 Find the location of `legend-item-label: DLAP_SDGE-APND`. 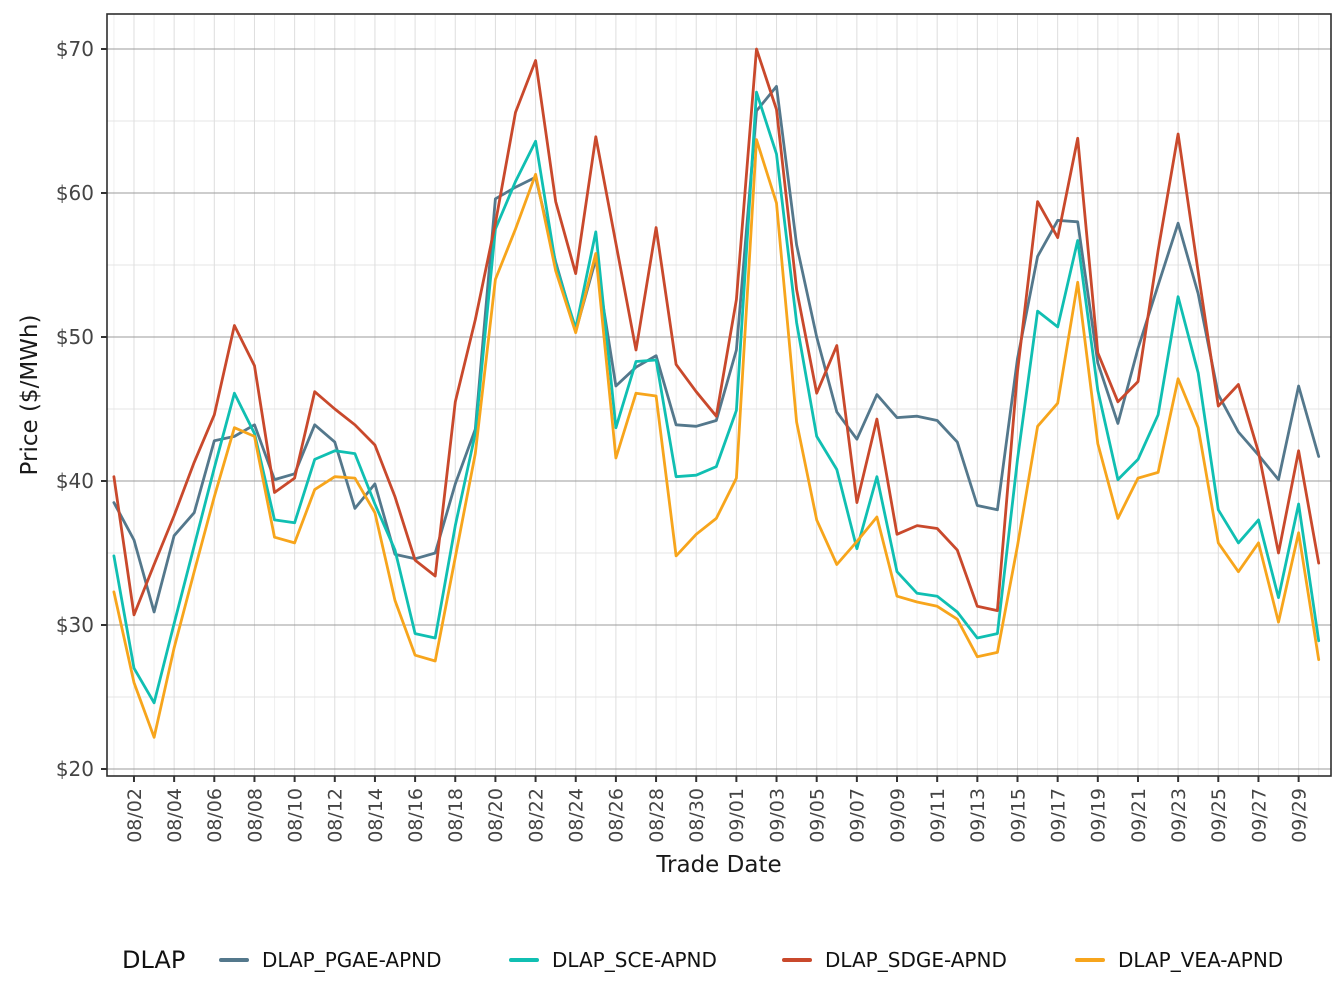

legend-item-label: DLAP_SDGE-APND is located at coordinates (916, 960).